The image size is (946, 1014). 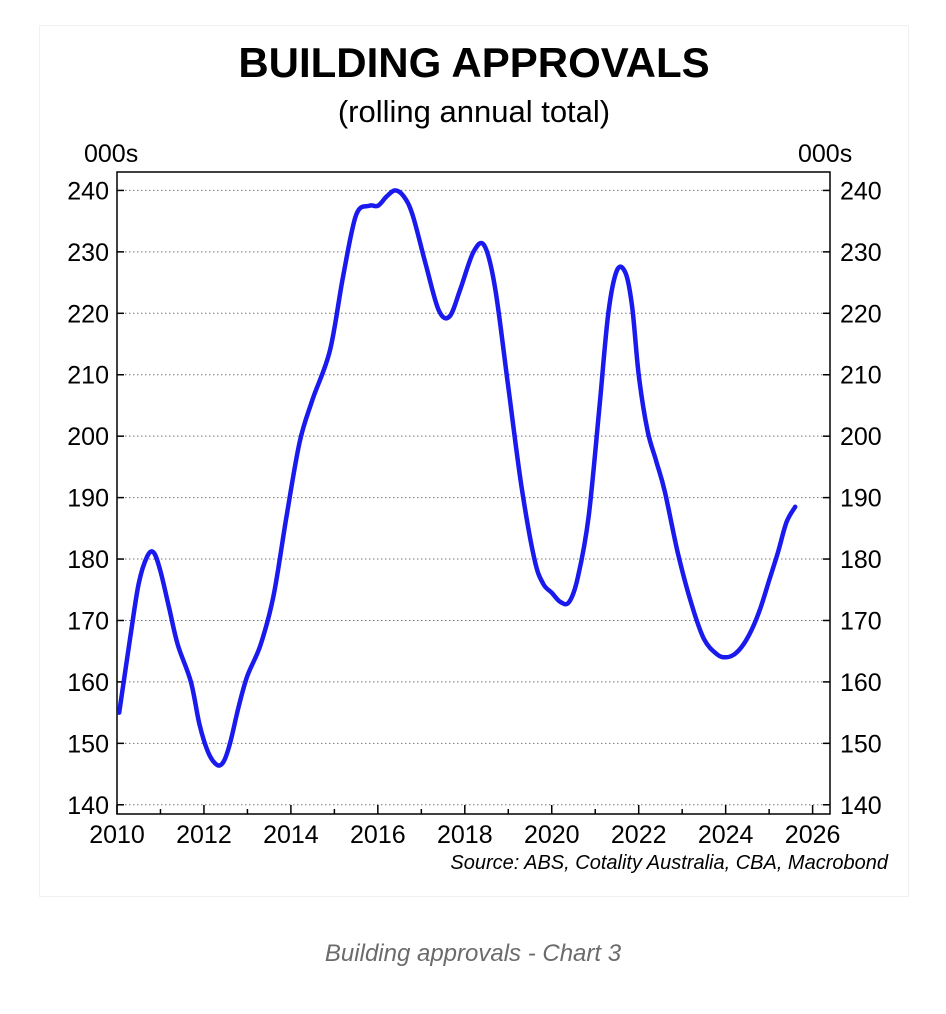 What do you see at coordinates (473, 953) in the screenshot?
I see `figure-caption: Building approvals - Chart 3` at bounding box center [473, 953].